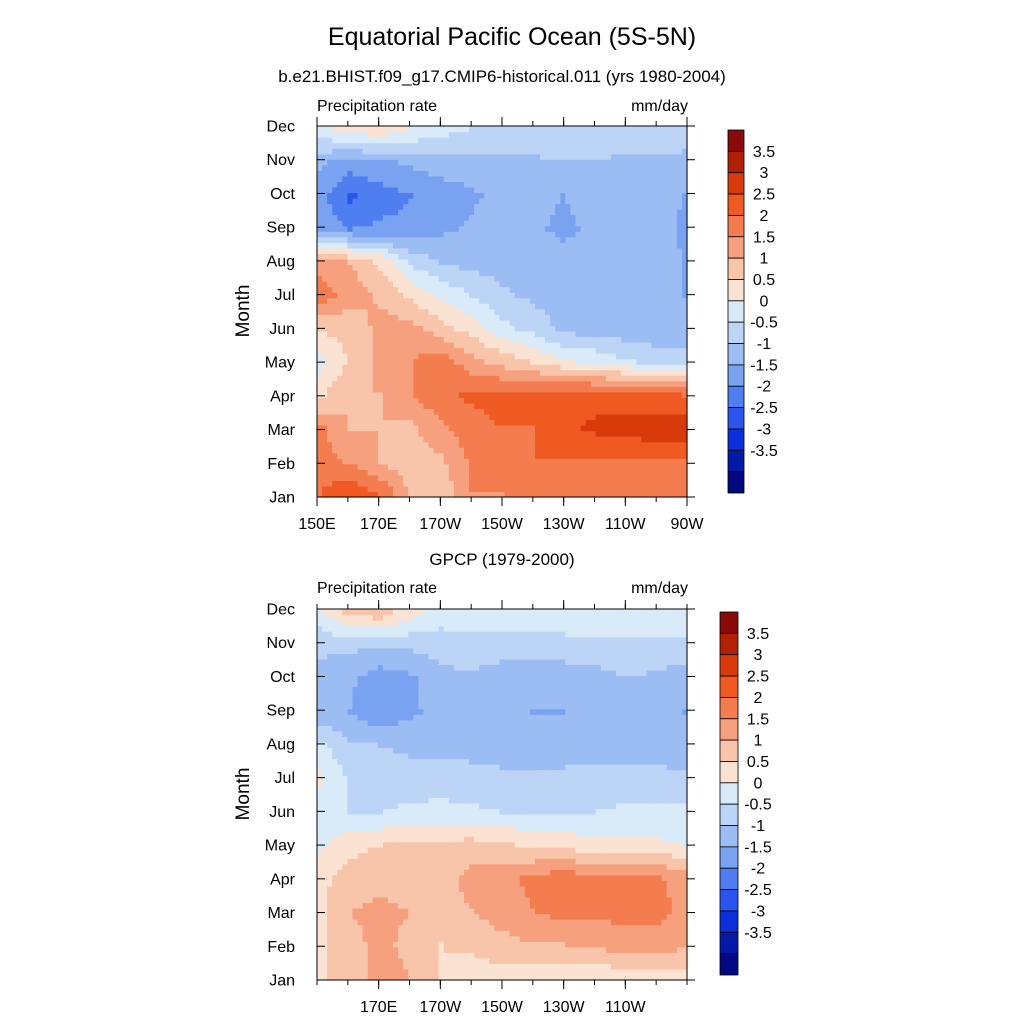 Image resolution: width=1024 pixels, height=1024 pixels. What do you see at coordinates (688, 524) in the screenshot?
I see `x-tick-label: 90W` at bounding box center [688, 524].